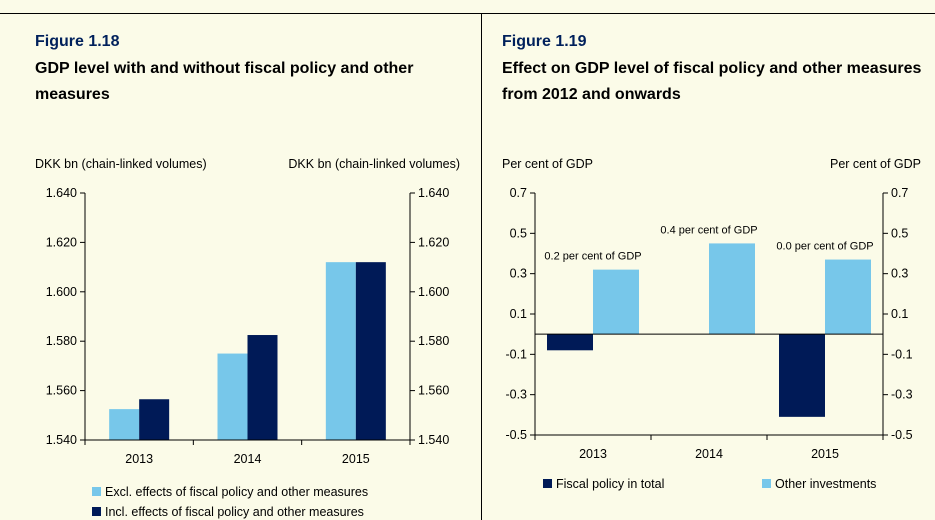  Describe the element at coordinates (467, 13) in the screenshot. I see `top-rule` at that location.